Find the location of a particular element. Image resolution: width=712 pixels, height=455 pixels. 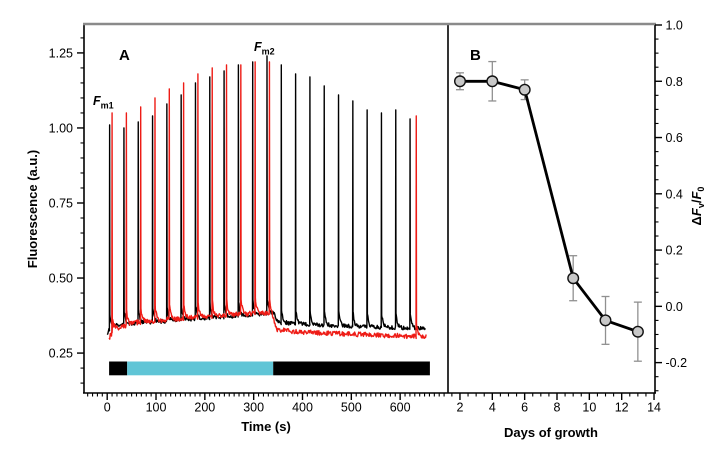

a-x-tick-label: 600 is located at coordinates (400, 408).